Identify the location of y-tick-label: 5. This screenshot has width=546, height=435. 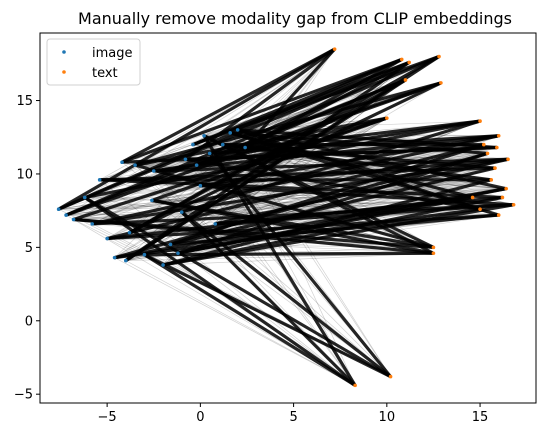
(29, 248).